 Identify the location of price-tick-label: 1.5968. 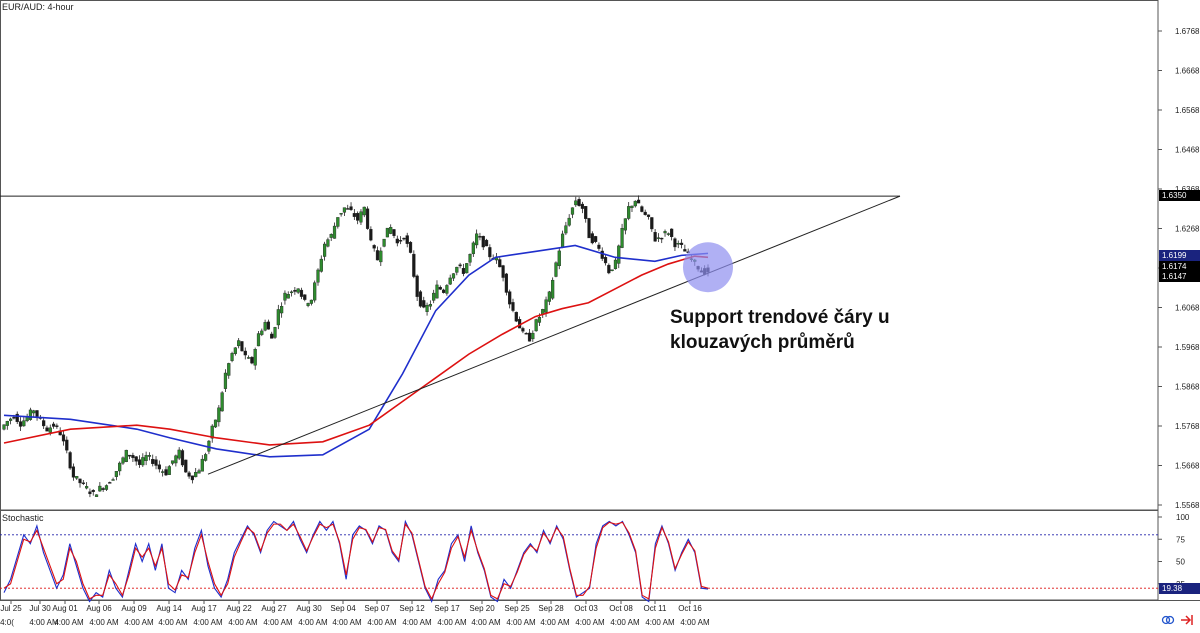
(1187, 347).